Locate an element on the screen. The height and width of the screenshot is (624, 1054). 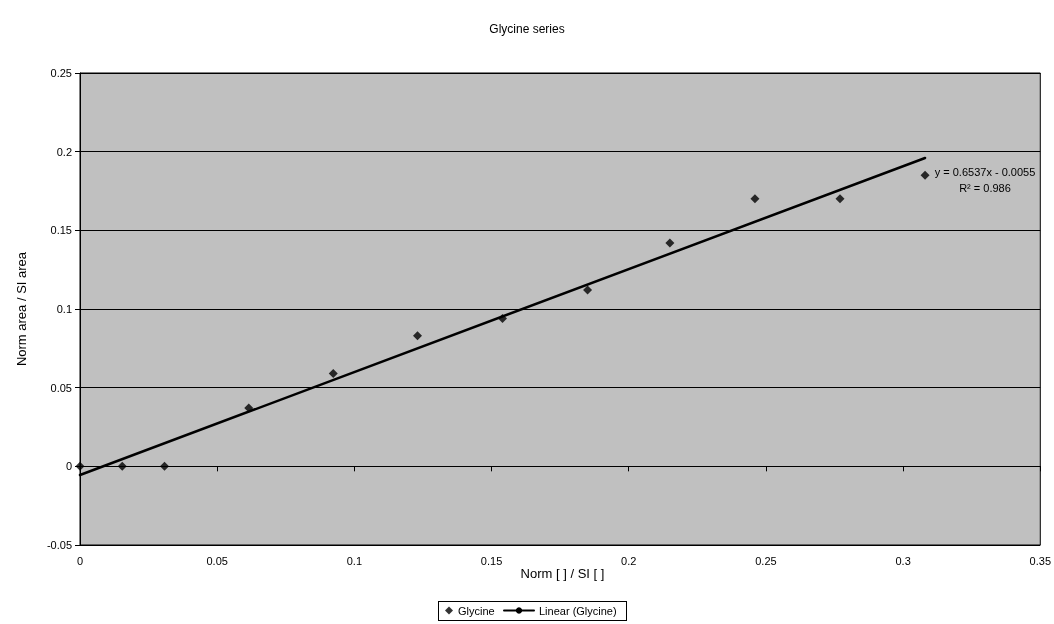
y-tick-label: 0.05 is located at coordinates (61, 387).